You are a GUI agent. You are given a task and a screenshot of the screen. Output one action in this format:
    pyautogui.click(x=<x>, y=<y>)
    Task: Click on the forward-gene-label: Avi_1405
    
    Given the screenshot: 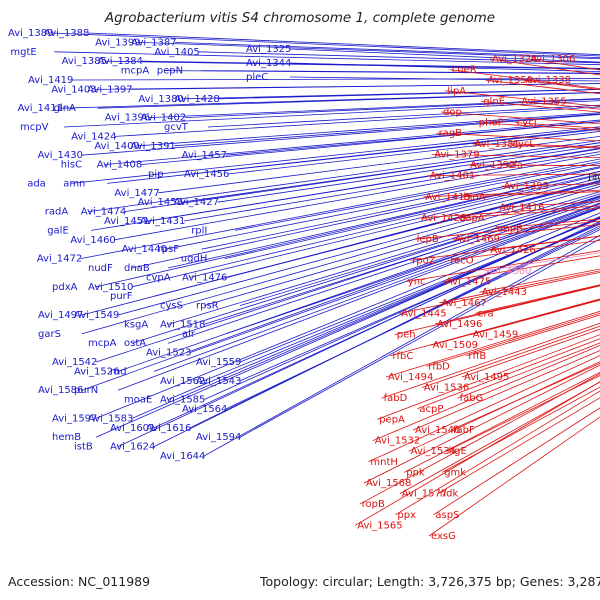 What is the action you would take?
    pyautogui.click(x=176, y=52)
    